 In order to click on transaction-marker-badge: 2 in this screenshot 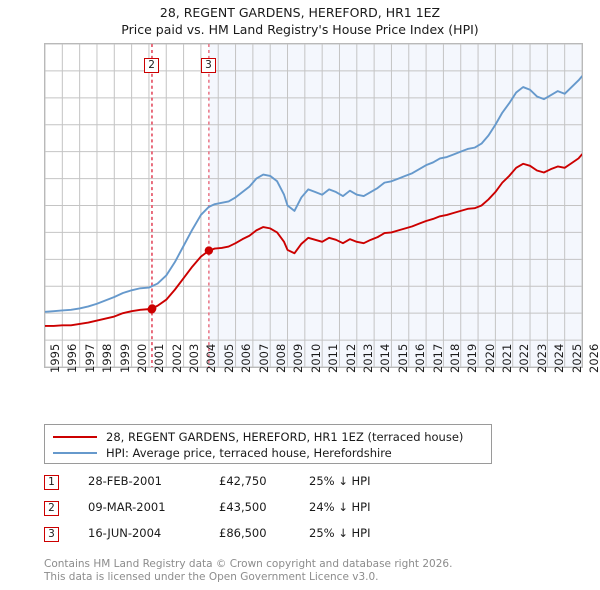, I will do `click(51, 508)`.